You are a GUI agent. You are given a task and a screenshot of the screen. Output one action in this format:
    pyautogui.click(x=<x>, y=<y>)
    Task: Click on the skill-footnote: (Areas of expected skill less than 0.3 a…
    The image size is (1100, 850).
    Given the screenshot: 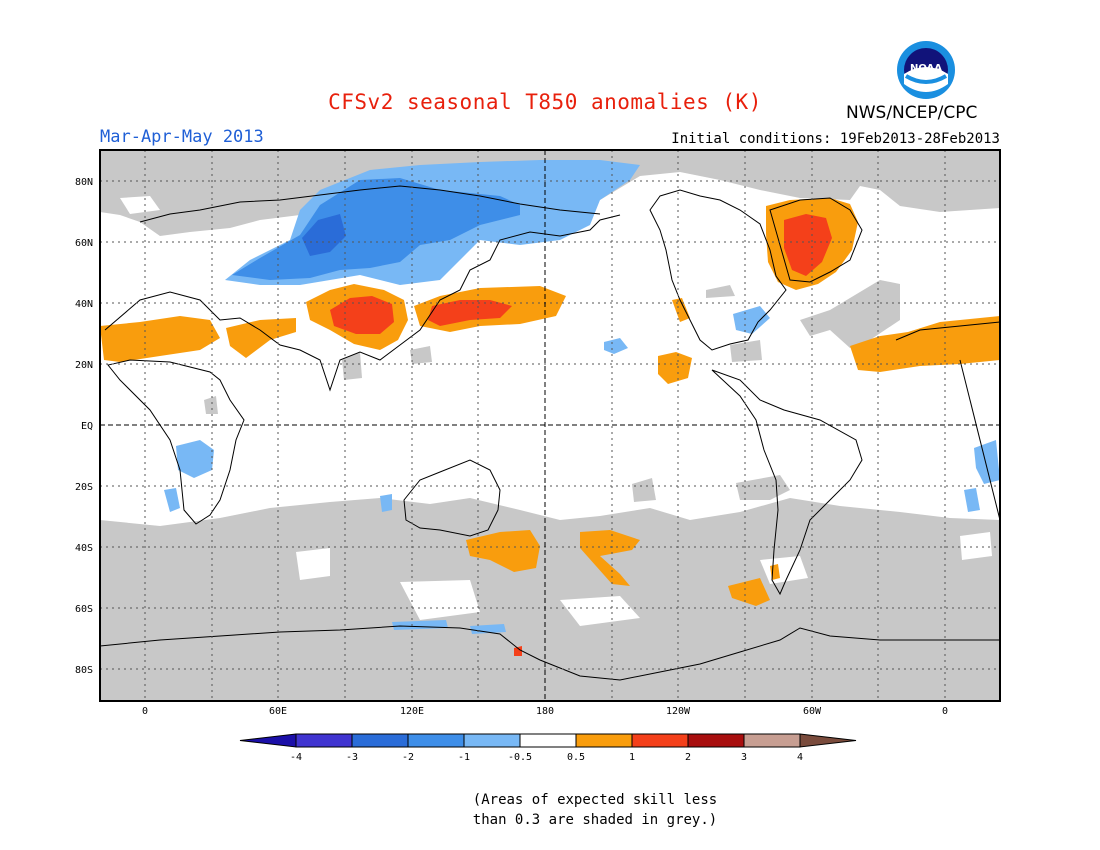 What is the action you would take?
    pyautogui.click(x=550, y=810)
    